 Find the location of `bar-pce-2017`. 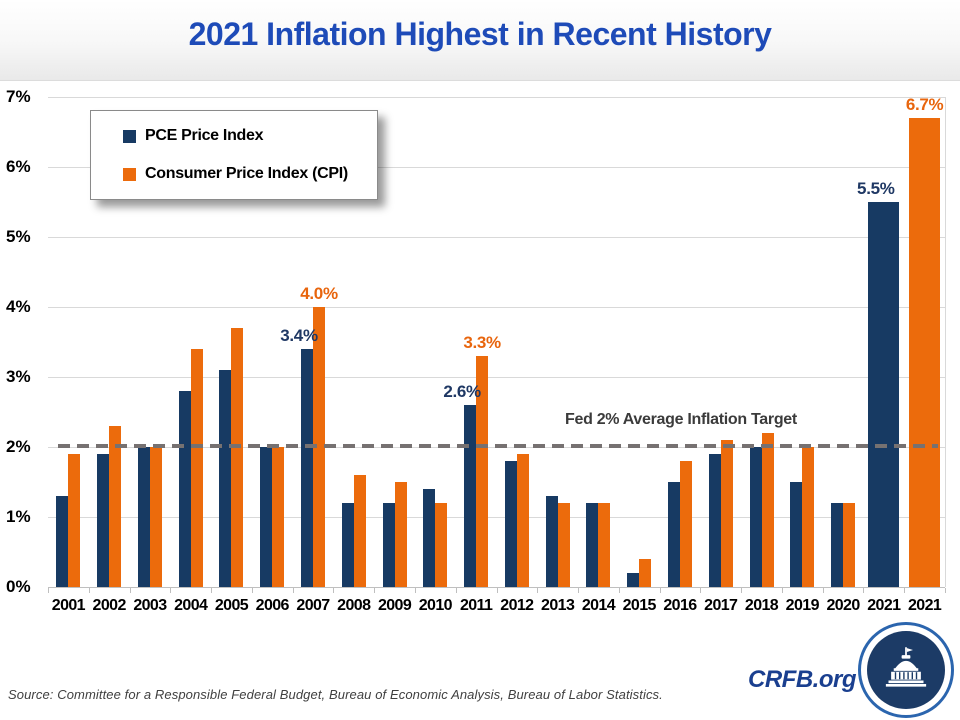

bar-pce-2017 is located at coordinates (714, 520).